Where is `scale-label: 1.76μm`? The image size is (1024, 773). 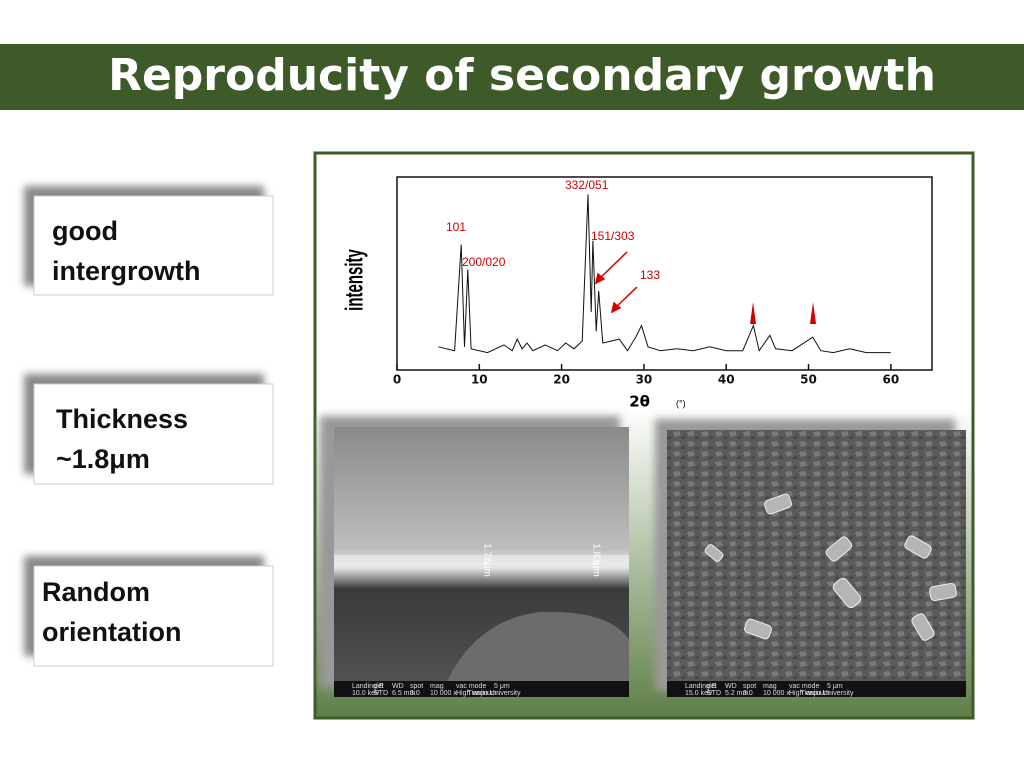
scale-label: 1.76μm is located at coordinates (486, 560).